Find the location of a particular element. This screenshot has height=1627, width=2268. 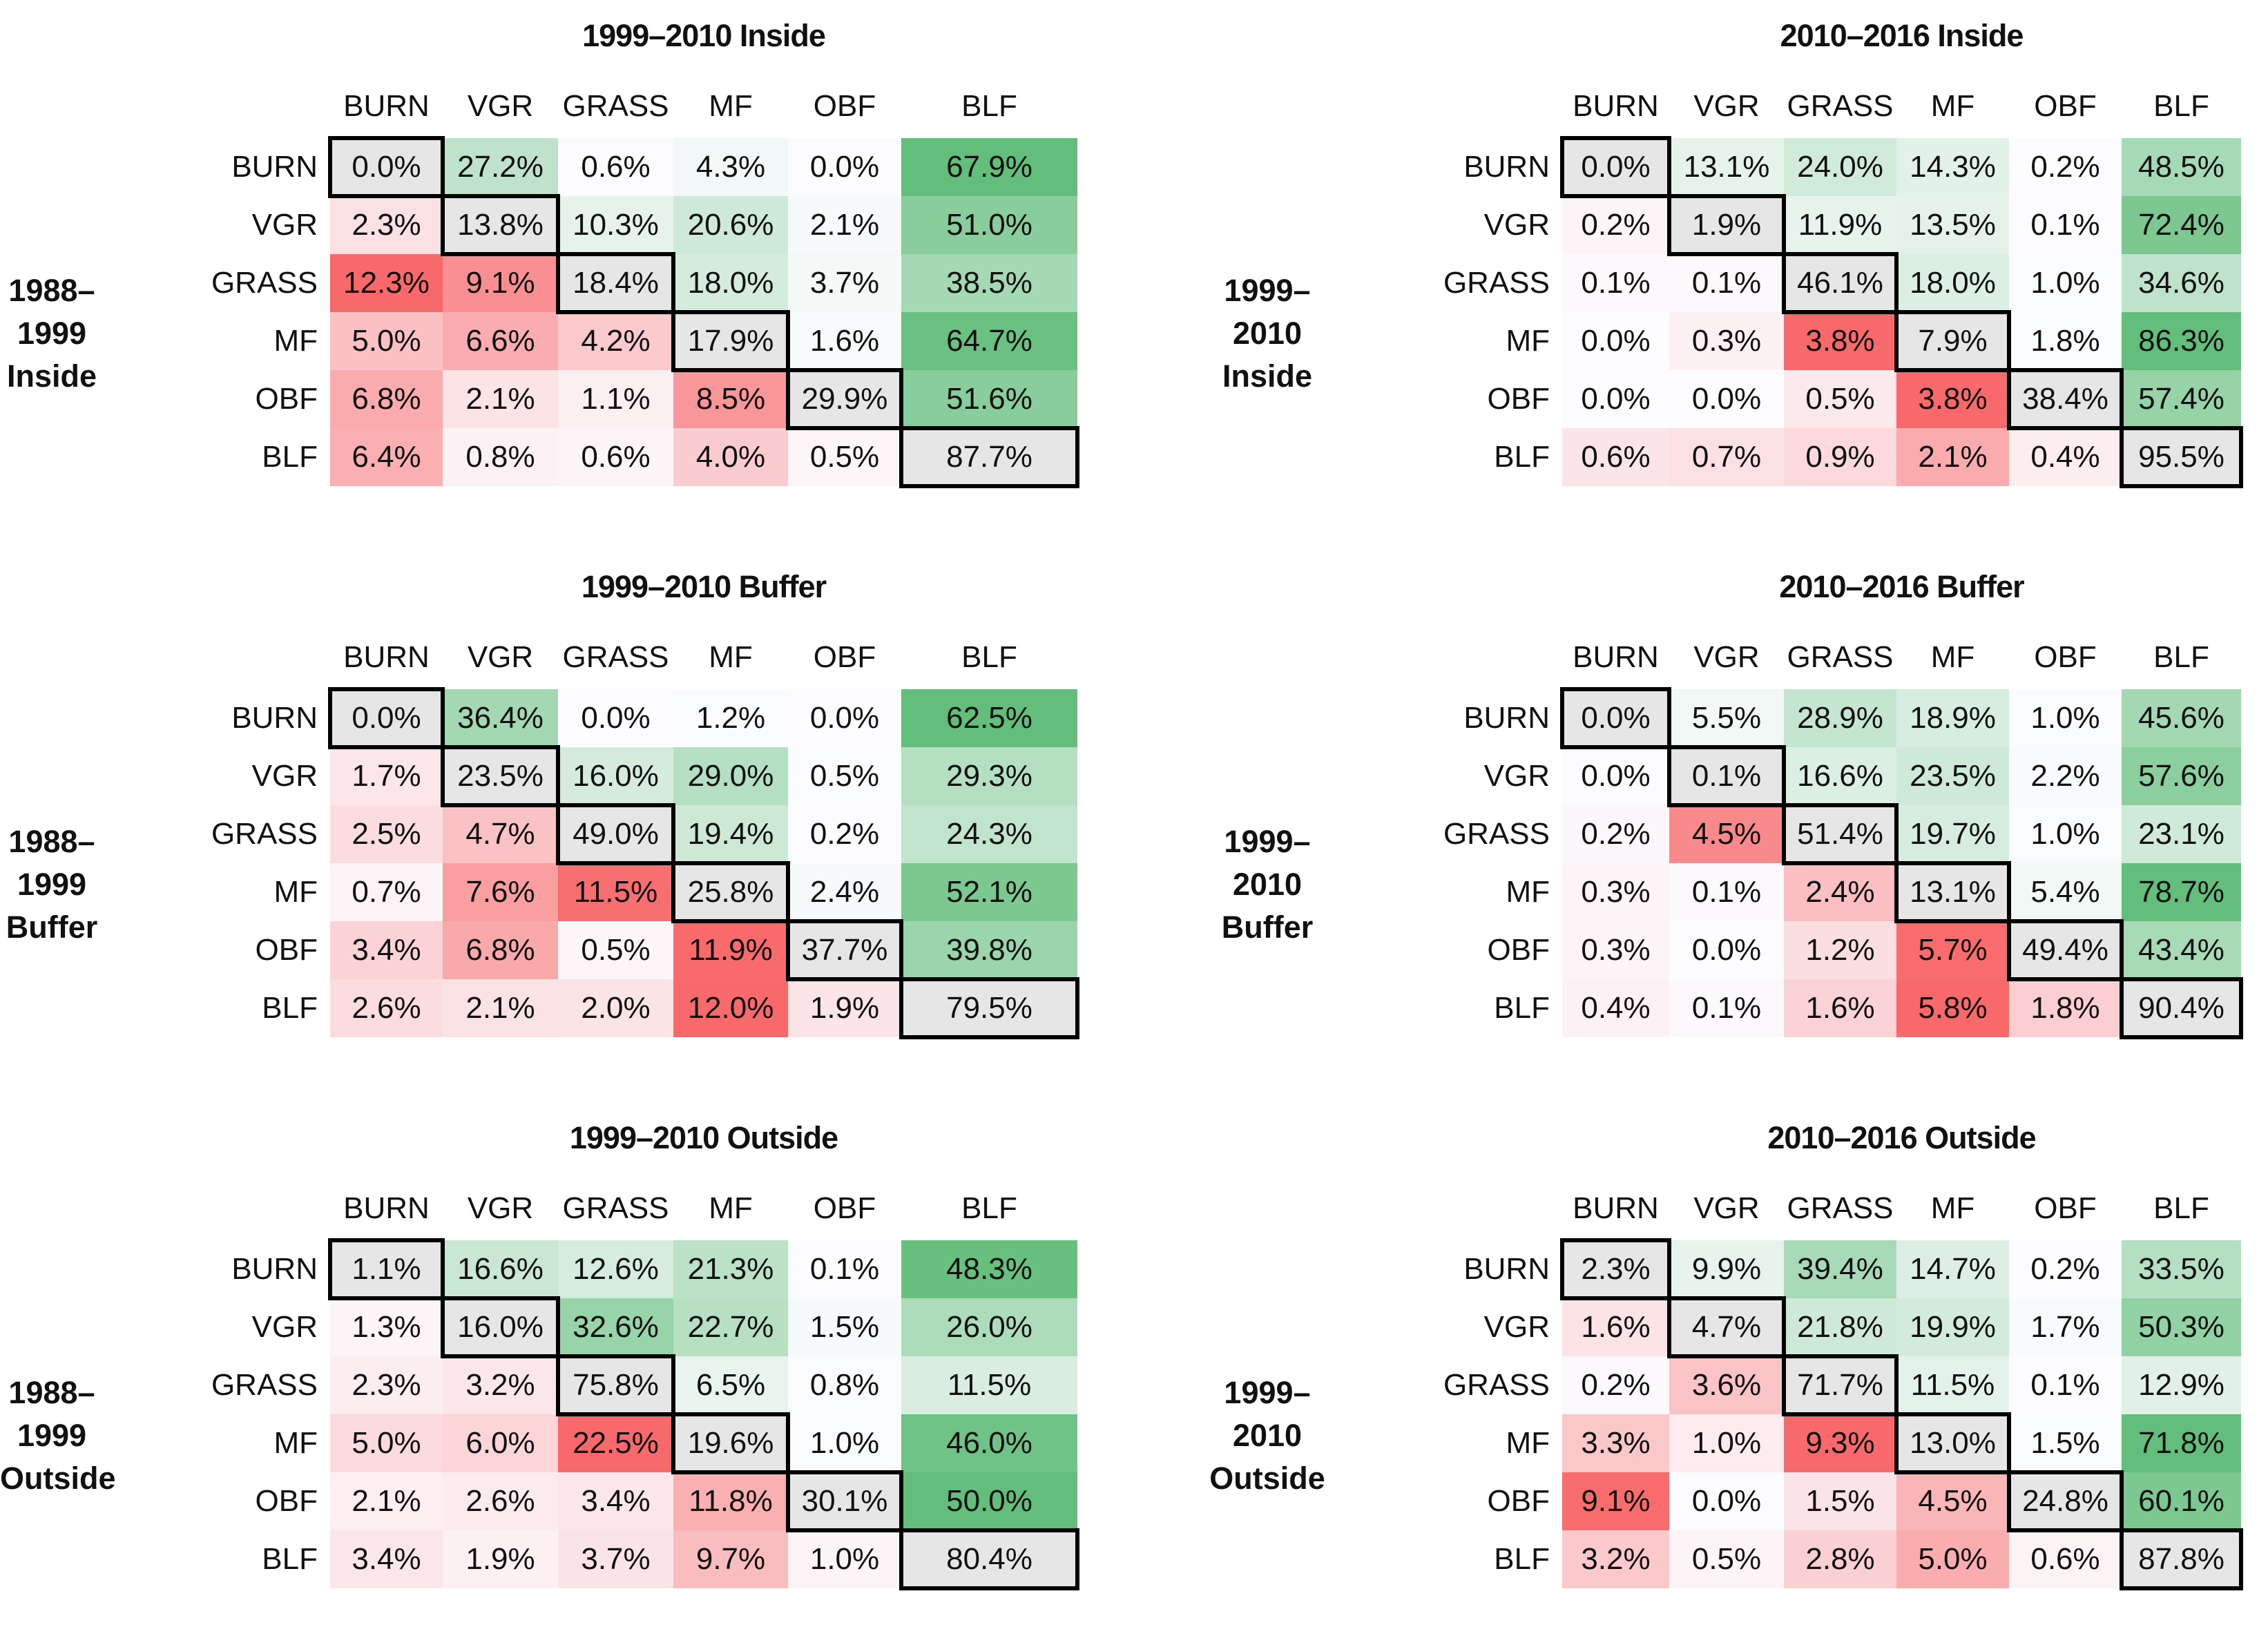

matrix-cell: 24.8% is located at coordinates (2065, 1501).